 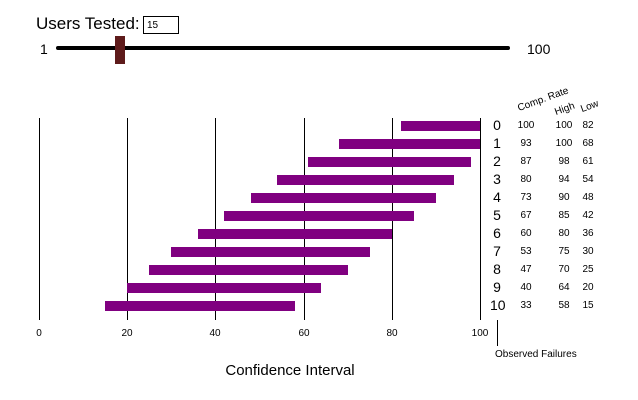 I want to click on failures-row-label: 8, so click(x=497, y=269).